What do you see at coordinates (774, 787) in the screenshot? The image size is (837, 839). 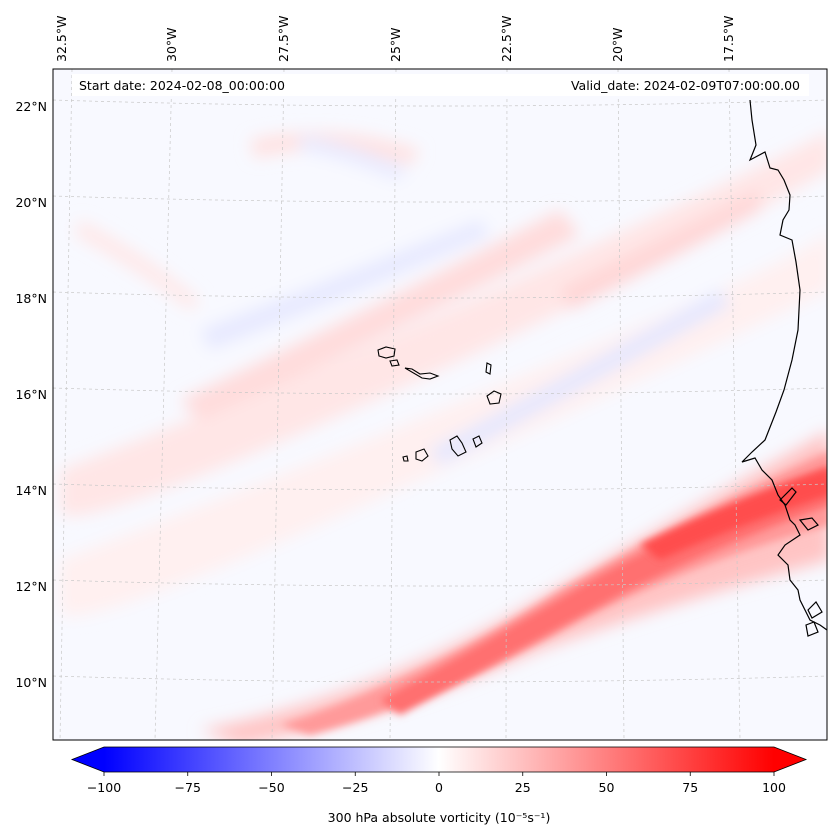 I see `colorbar-tick-label: 100` at bounding box center [774, 787].